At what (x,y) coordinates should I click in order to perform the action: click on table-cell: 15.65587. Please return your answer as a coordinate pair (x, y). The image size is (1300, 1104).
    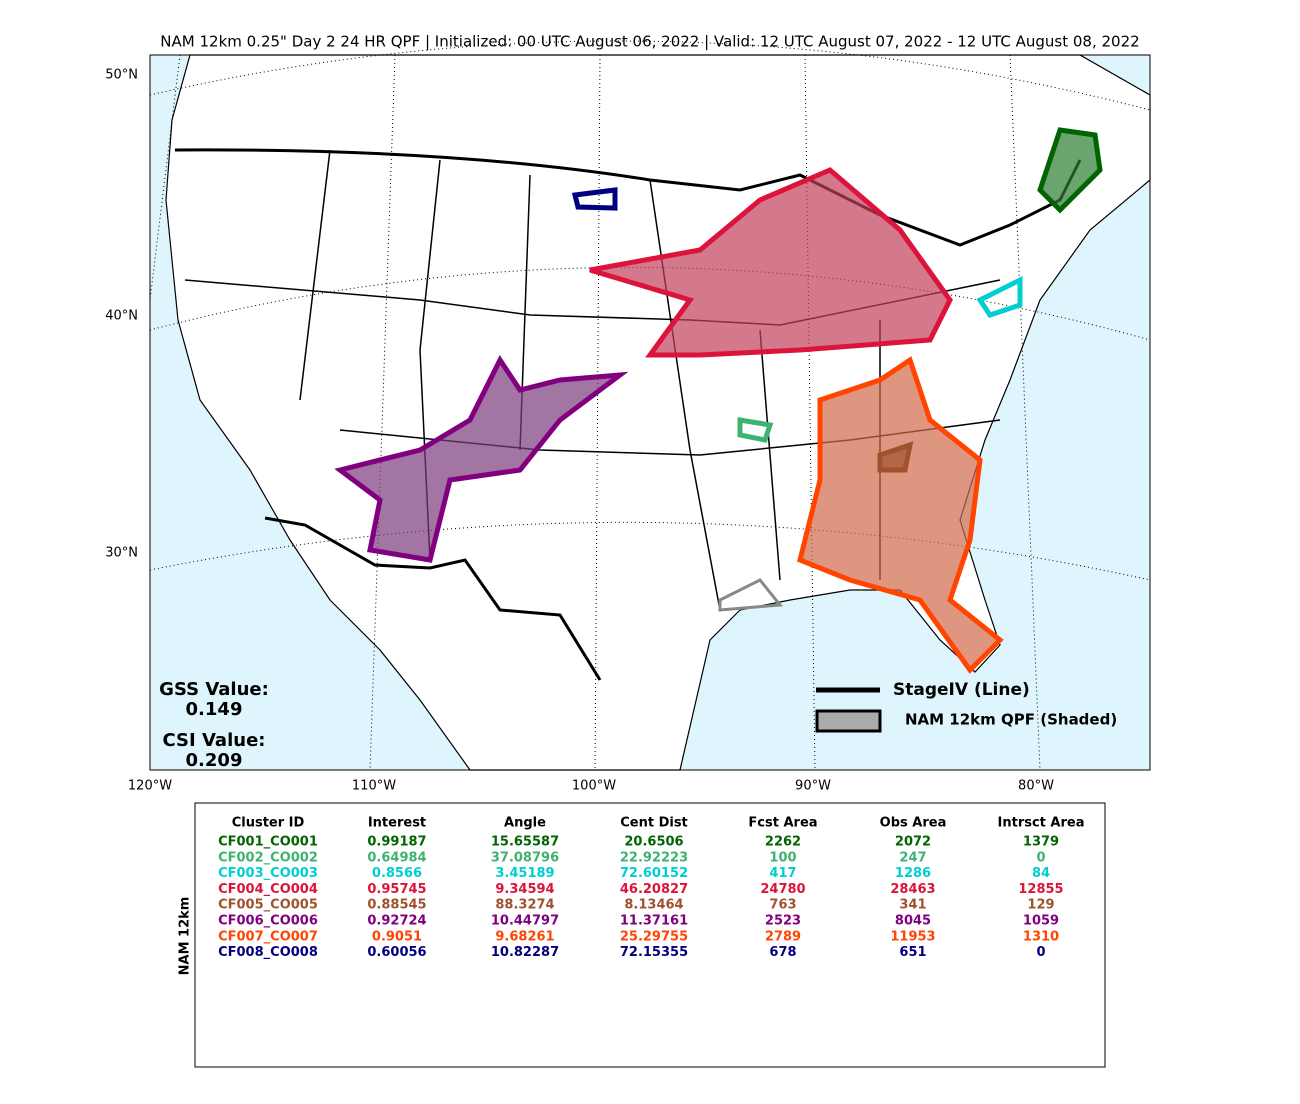
    Looking at the image, I should click on (525, 842).